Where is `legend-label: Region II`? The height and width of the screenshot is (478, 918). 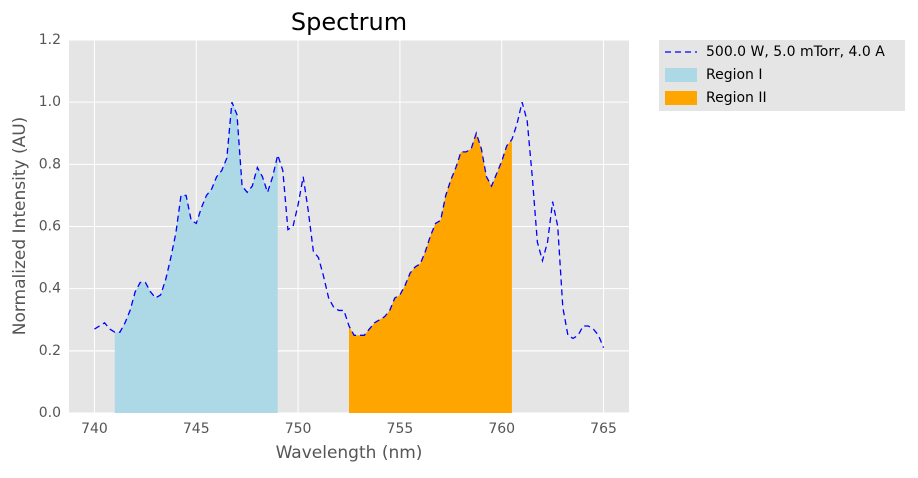 legend-label: Region II is located at coordinates (736, 98).